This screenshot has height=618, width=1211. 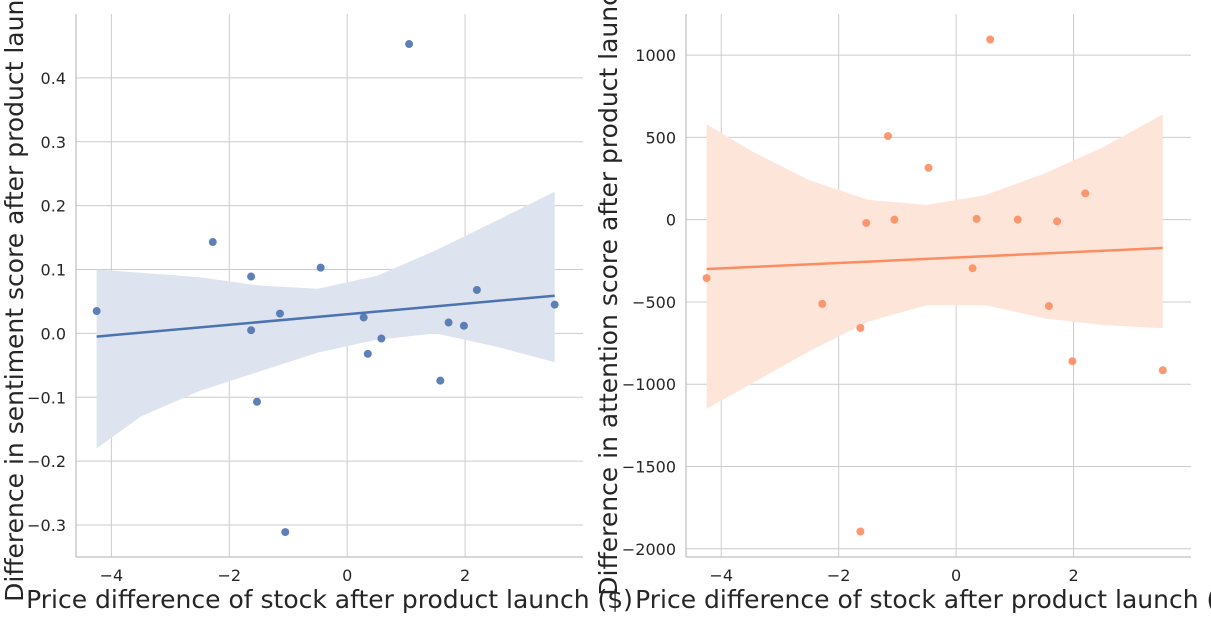 What do you see at coordinates (46, 397) in the screenshot?
I see `y-tick-label: −0.1` at bounding box center [46, 397].